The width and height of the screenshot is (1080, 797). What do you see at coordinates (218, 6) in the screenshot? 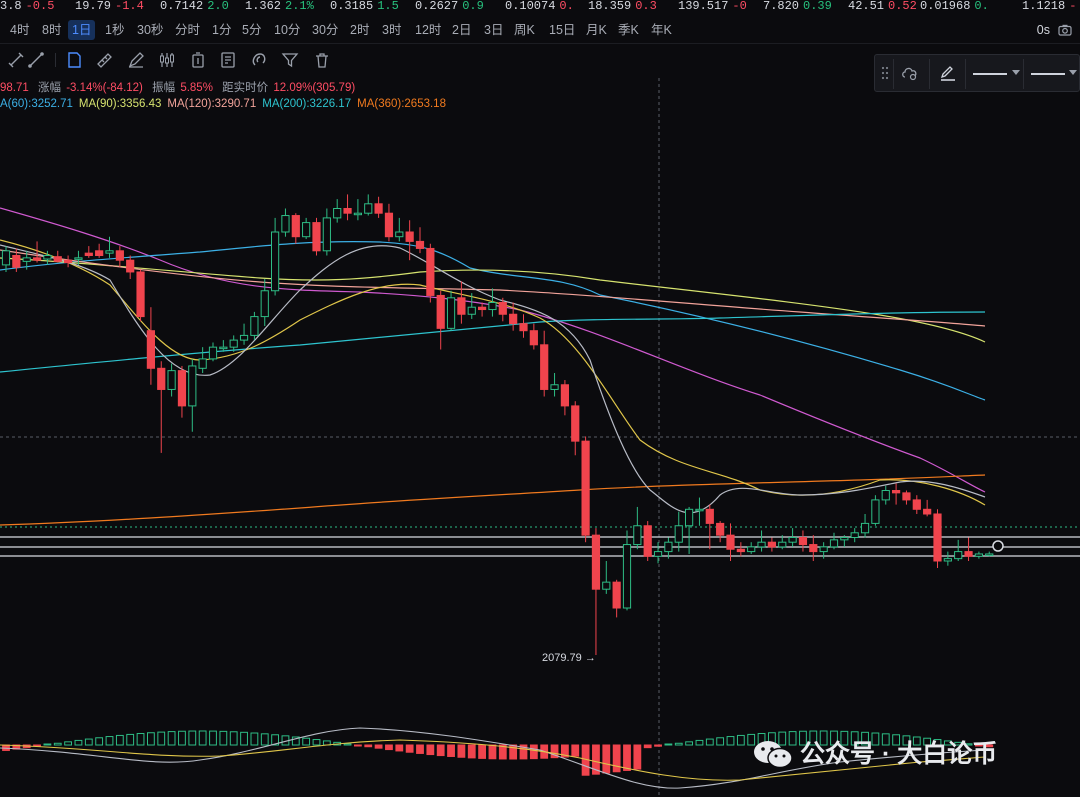
I see `ticker-change: 2.0` at bounding box center [218, 6].